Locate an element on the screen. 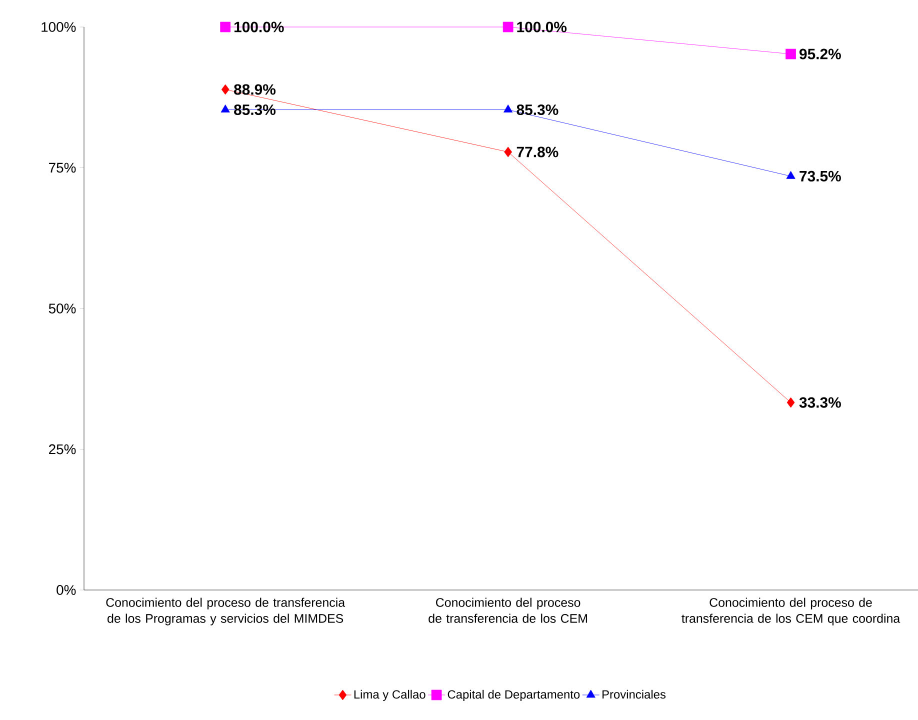  x-tick-label: Conocimiento del proceso de transferencia de los CEM is located at coordinates (507, 610).